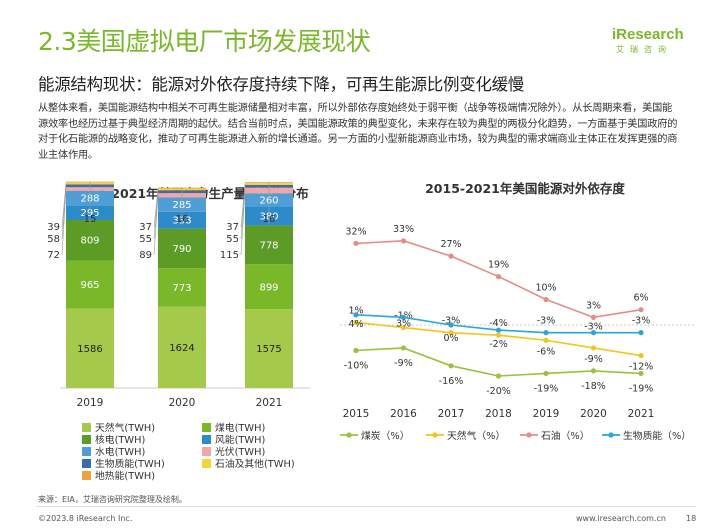 Image resolution: width=710 pixels, height=532 pixels. I want to click on x-tick-label-2021: 2021, so click(269, 403).